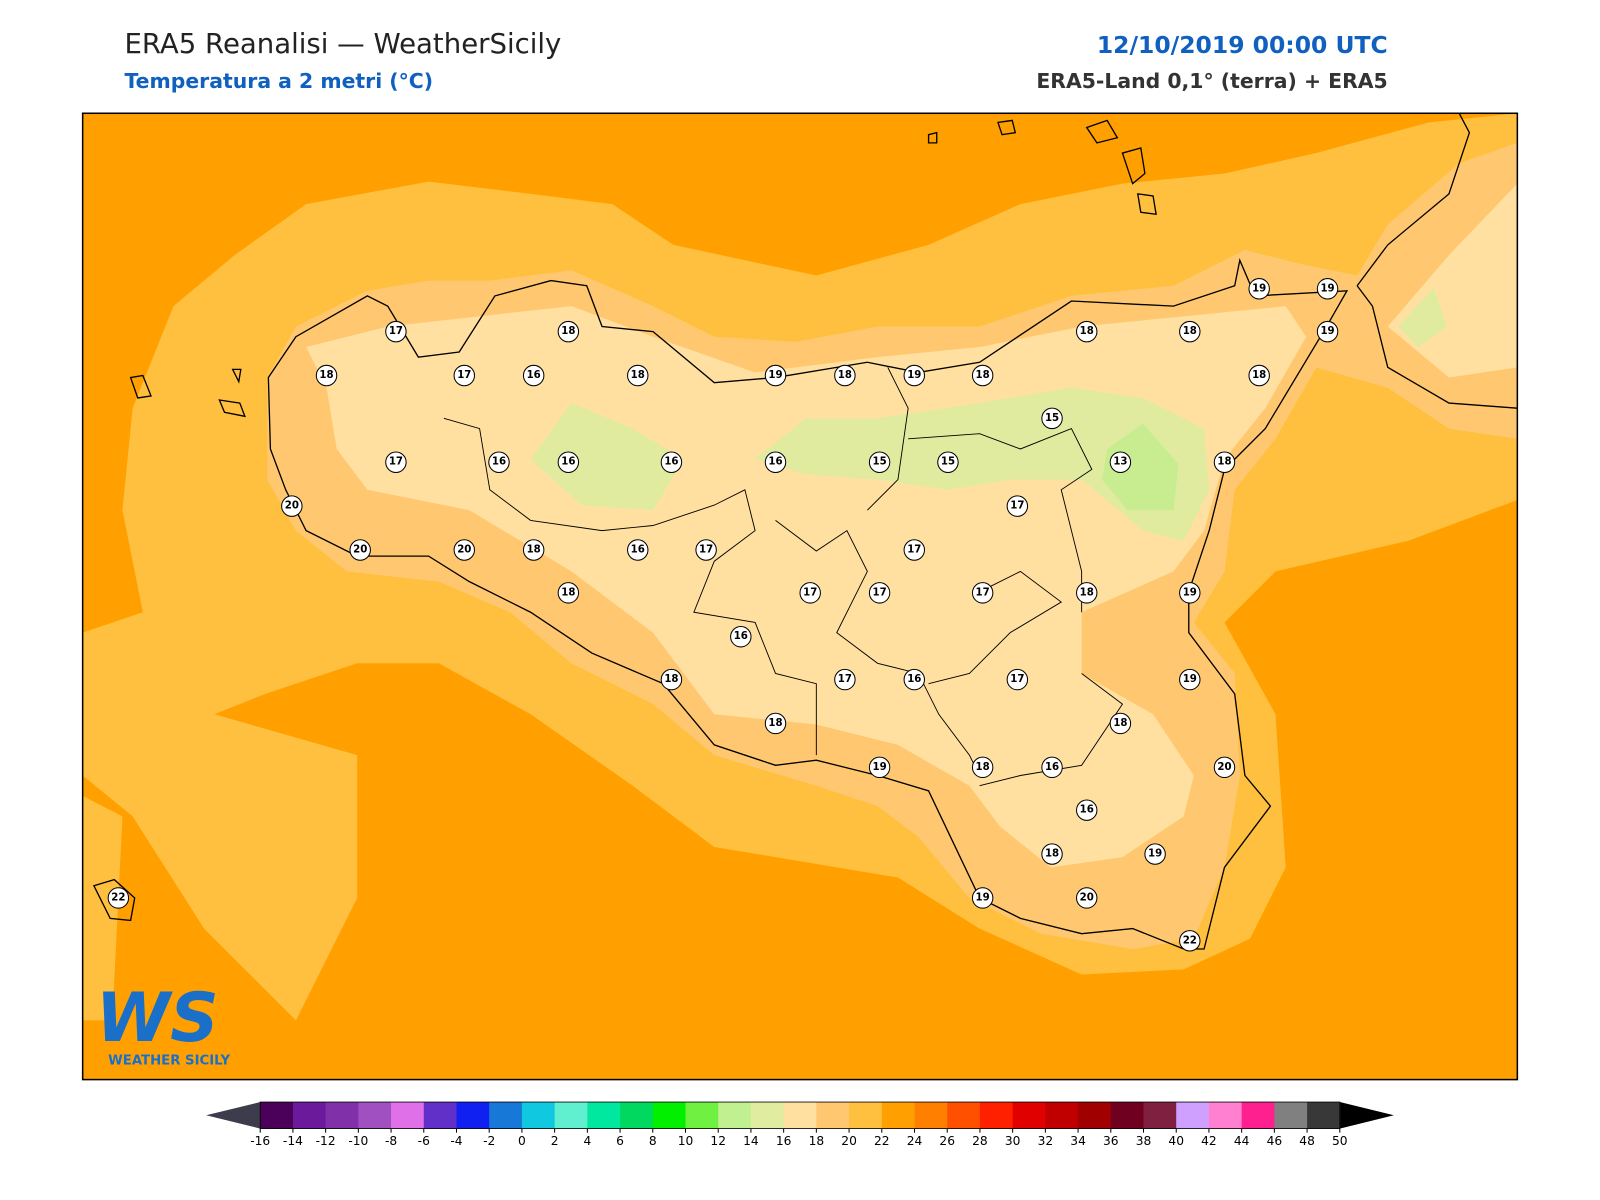 The image size is (1600, 1200). What do you see at coordinates (555, 1141) in the screenshot?
I see `colorbar-tick-label: 2` at bounding box center [555, 1141].